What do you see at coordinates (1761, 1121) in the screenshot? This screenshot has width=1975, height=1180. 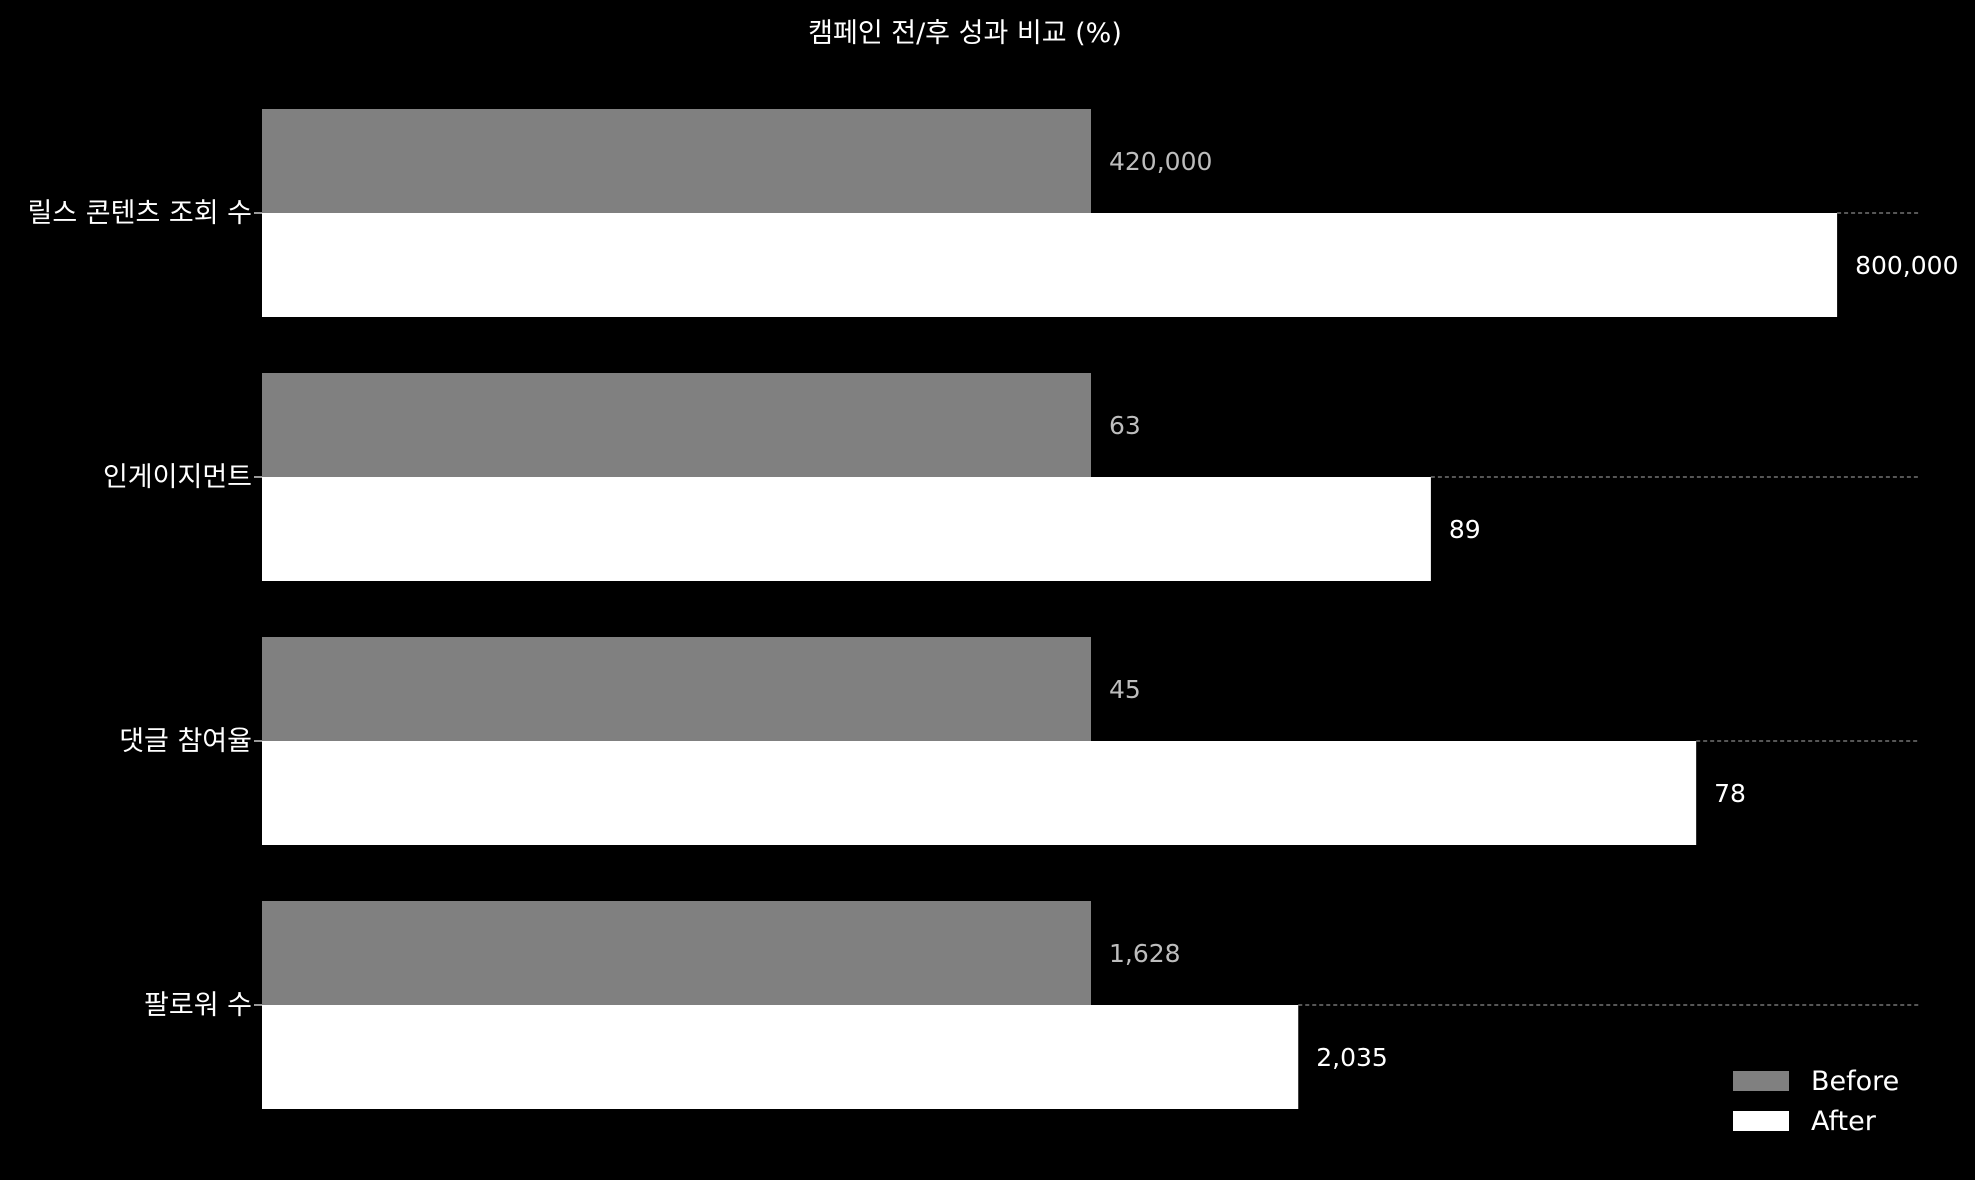 I see `legend-swatch-after` at bounding box center [1761, 1121].